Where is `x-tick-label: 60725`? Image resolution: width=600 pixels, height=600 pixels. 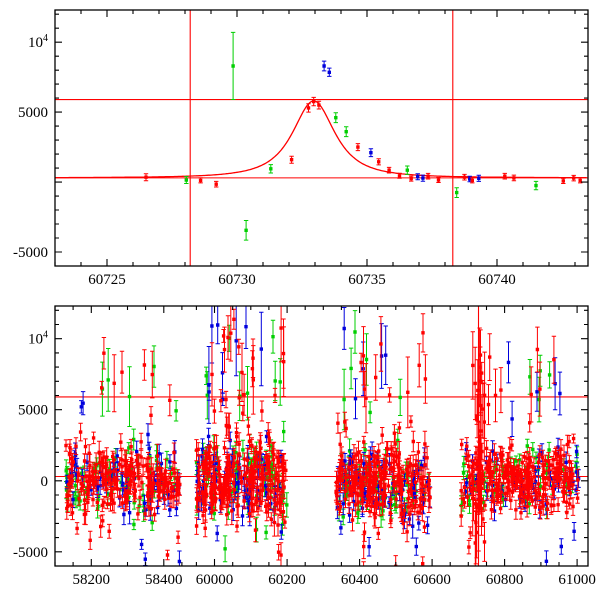
x-tick-label: 60725 is located at coordinates (107, 280).